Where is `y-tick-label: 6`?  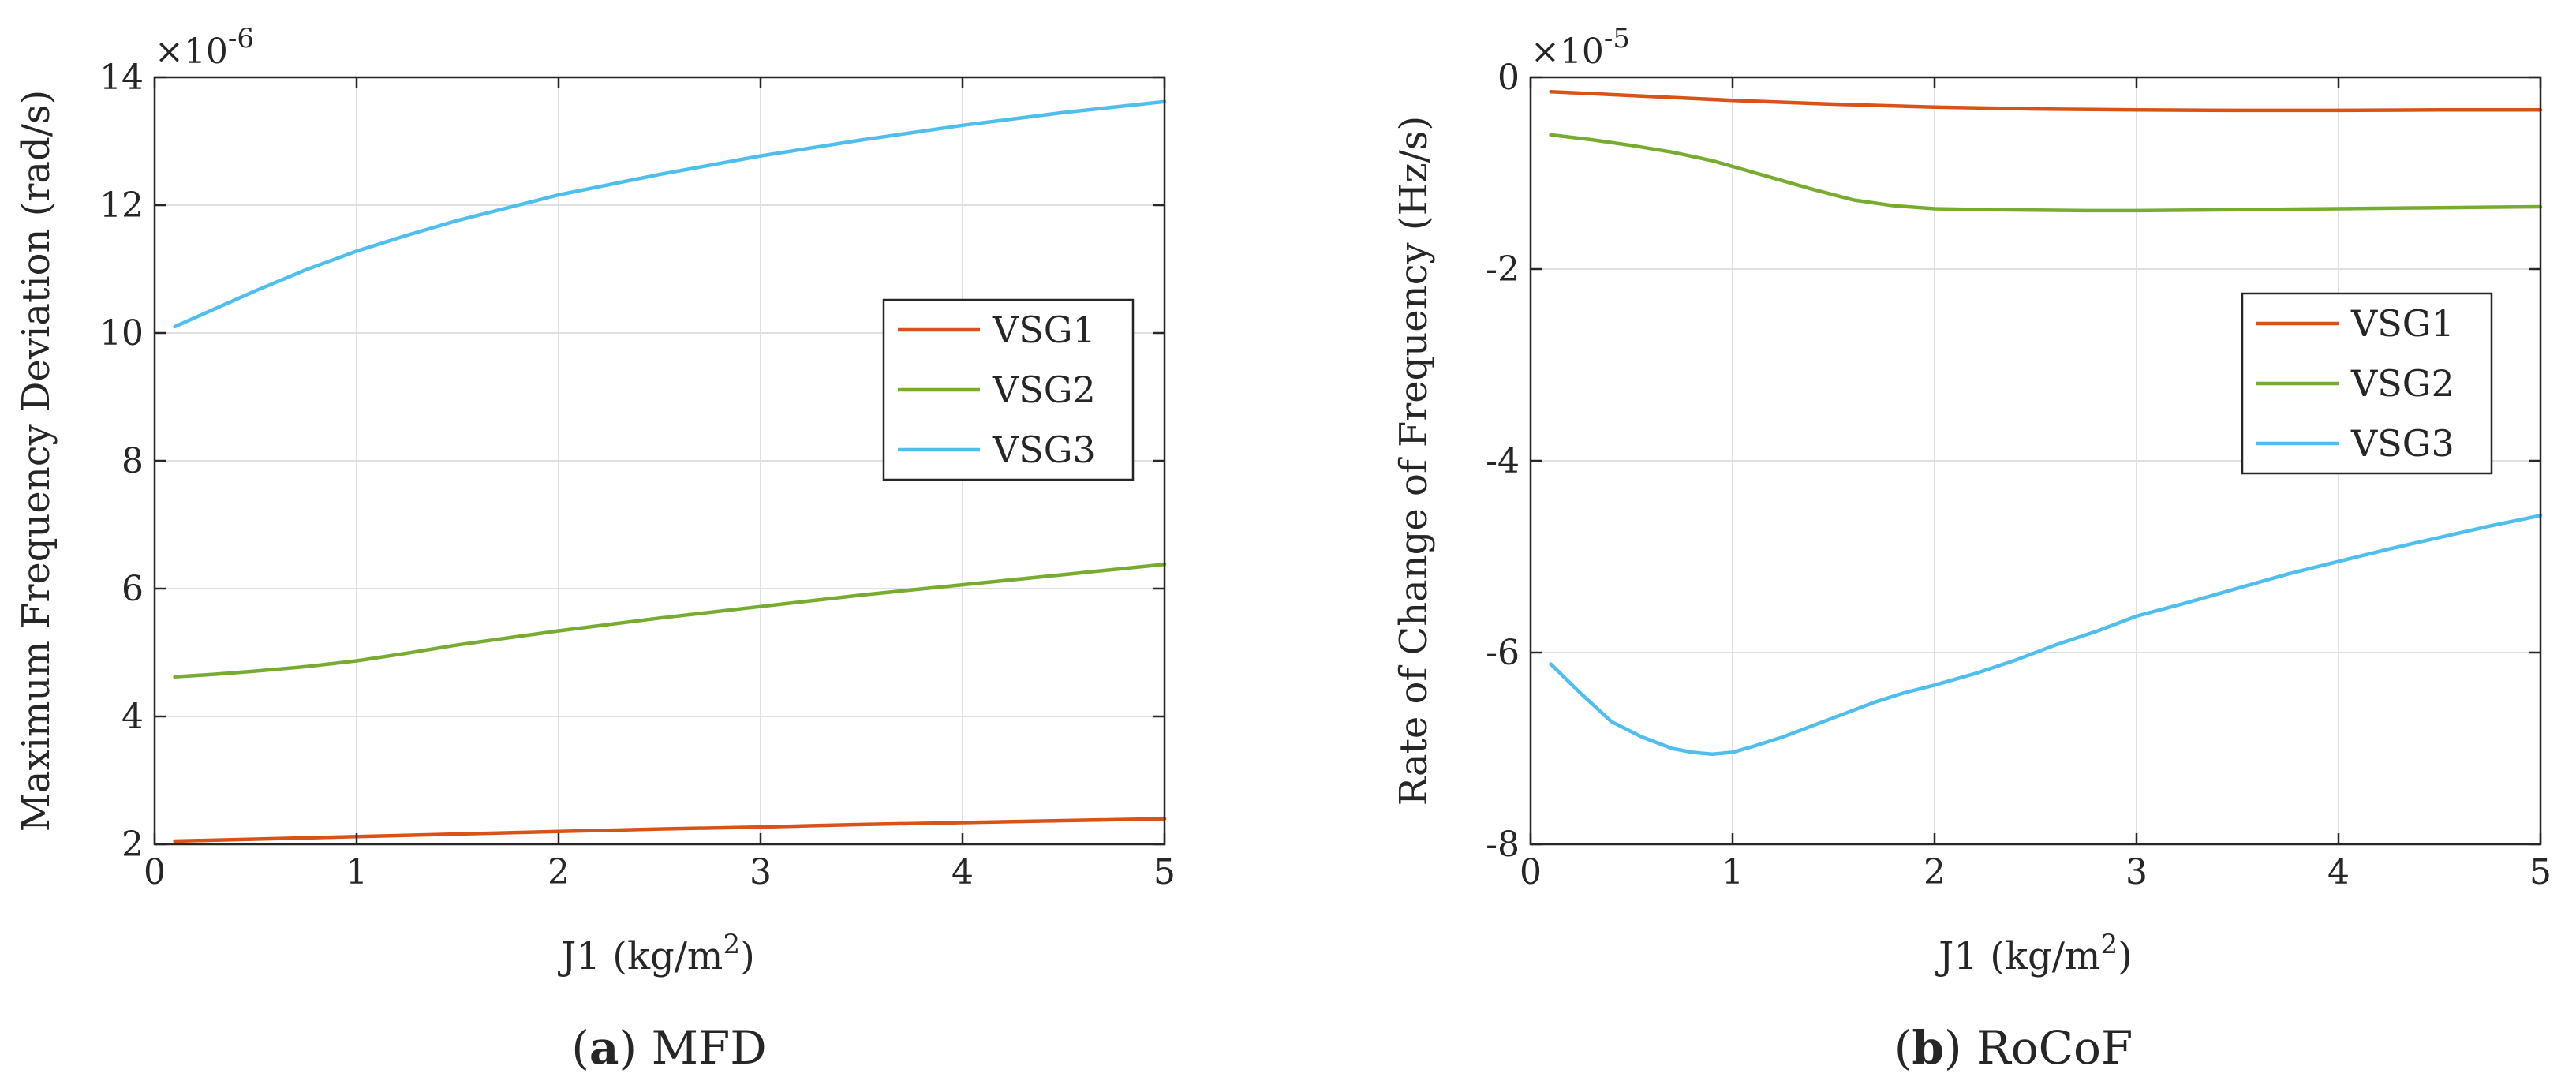
y-tick-label: 6 is located at coordinates (133, 589).